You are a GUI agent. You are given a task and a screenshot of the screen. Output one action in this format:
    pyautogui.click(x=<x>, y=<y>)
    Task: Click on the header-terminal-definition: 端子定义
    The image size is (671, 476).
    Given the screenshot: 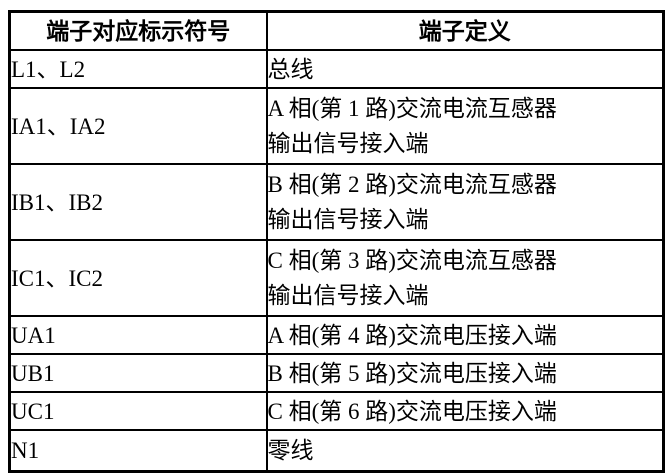 What is the action you would take?
    pyautogui.click(x=465, y=30)
    